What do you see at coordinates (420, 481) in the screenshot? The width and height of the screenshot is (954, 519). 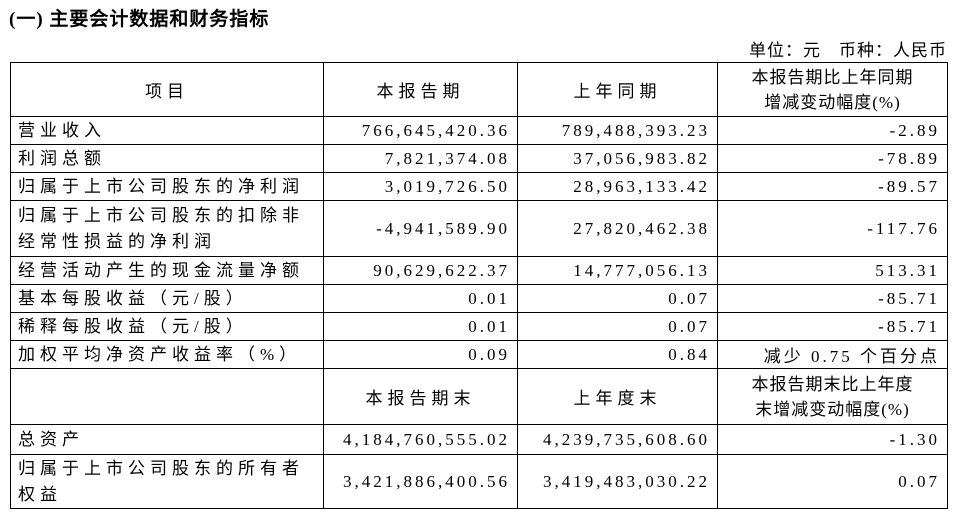 I see `current-value: 3,421,886,400.56` at bounding box center [420, 481].